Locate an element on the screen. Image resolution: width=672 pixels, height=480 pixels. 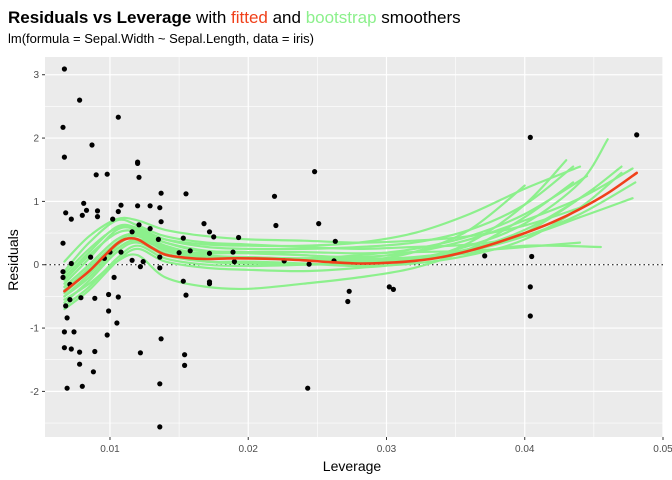
y-tick-label: 3 is located at coordinates (36, 75).